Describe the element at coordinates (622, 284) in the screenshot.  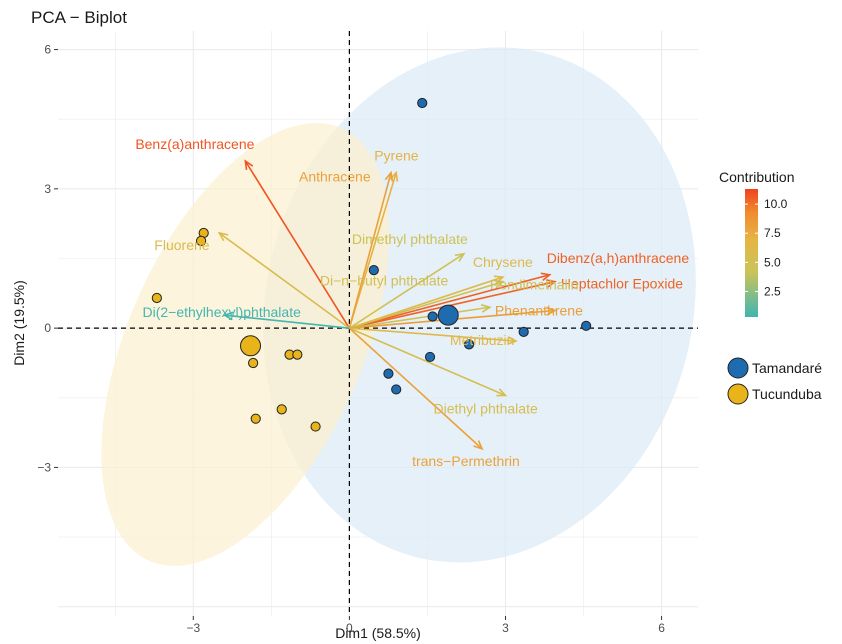
I see `variable-label: Heptachlor Epoxide` at that location.